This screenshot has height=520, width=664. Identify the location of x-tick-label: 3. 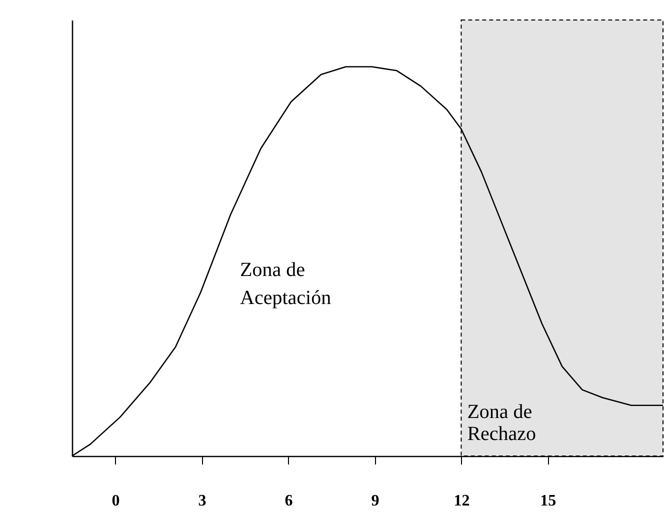
(202, 501).